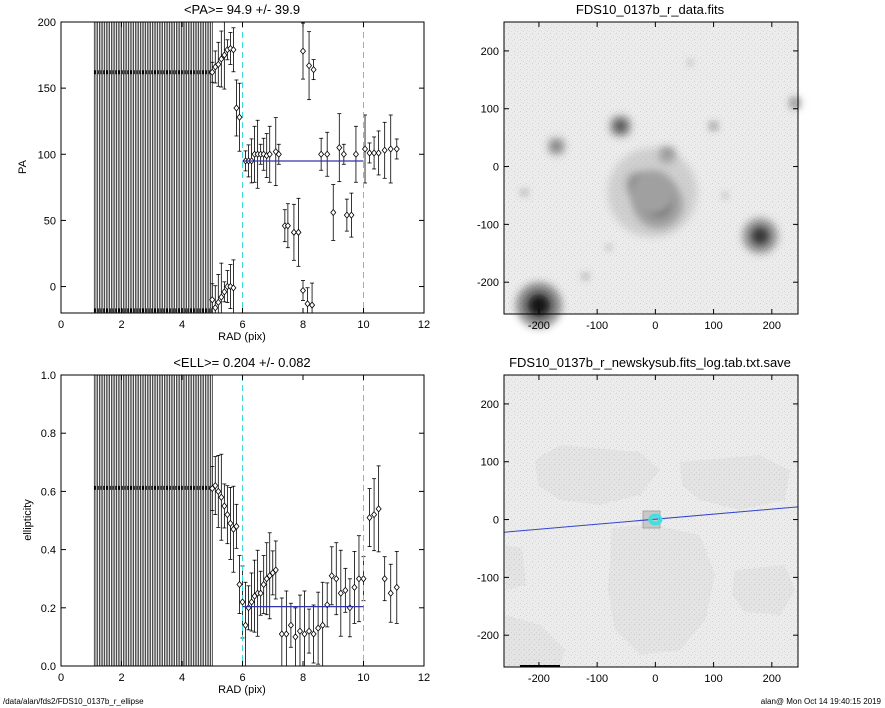  I want to click on y-tick-label: 0.4, so click(48, 551).